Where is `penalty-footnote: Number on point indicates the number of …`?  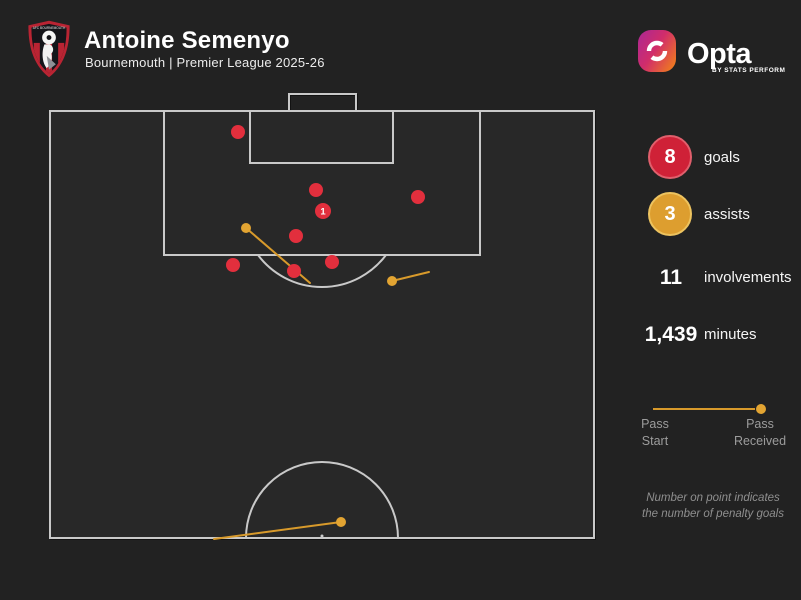 penalty-footnote: Number on point indicates the number of … is located at coordinates (713, 506).